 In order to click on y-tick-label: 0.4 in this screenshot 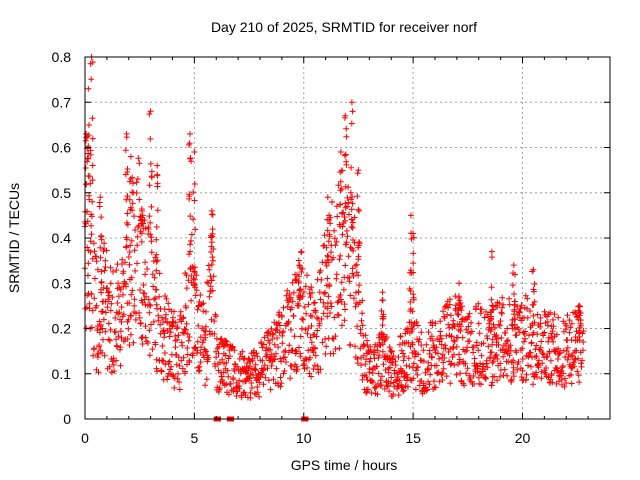, I will do `click(62, 238)`.